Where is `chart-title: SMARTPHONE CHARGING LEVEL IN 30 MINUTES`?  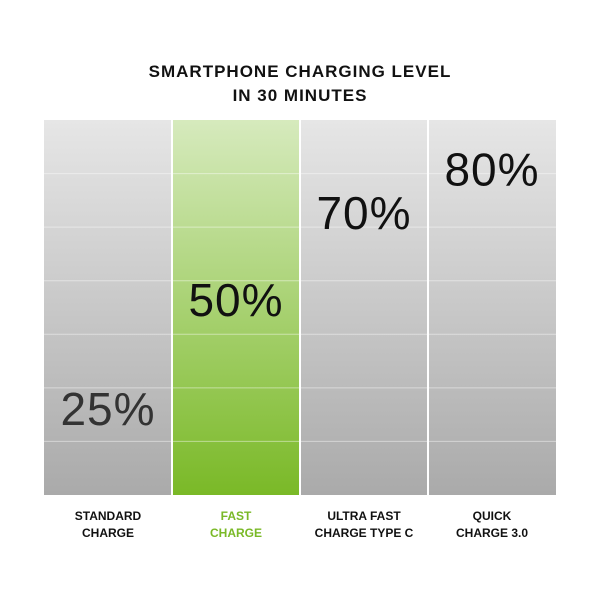 chart-title: SMARTPHONE CHARGING LEVEL IN 30 MINUTES is located at coordinates (300, 83).